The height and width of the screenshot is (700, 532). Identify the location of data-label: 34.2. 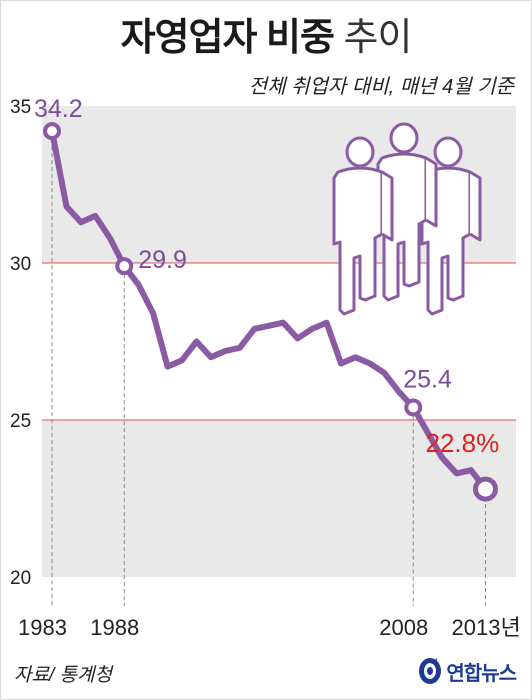
(58, 109).